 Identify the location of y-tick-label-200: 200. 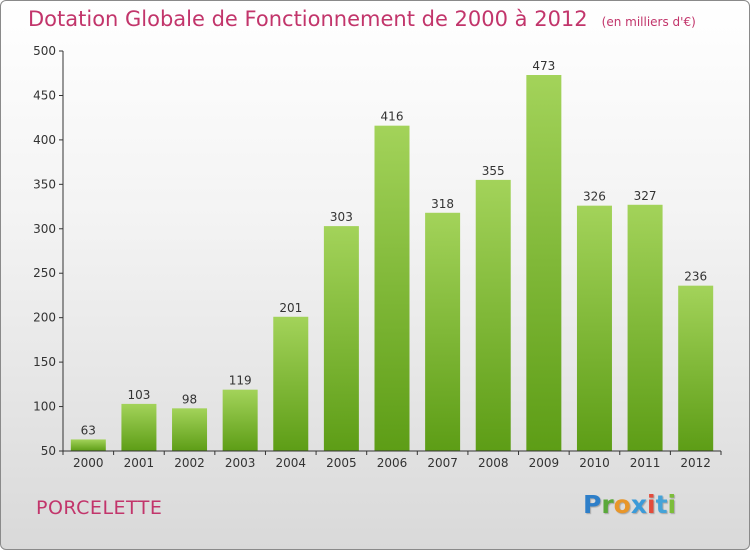
(44, 318).